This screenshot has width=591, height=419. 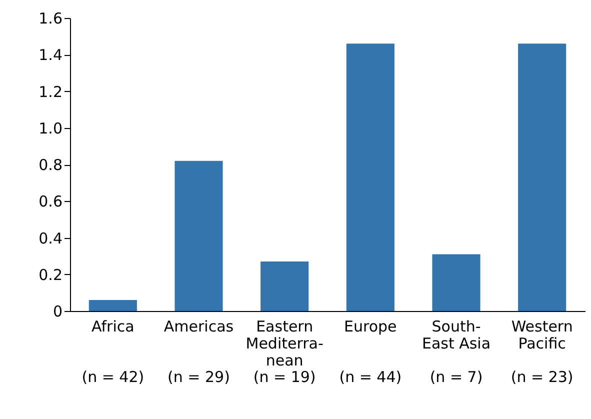 I want to click on y-tick-label: 1.0, so click(x=50, y=128).